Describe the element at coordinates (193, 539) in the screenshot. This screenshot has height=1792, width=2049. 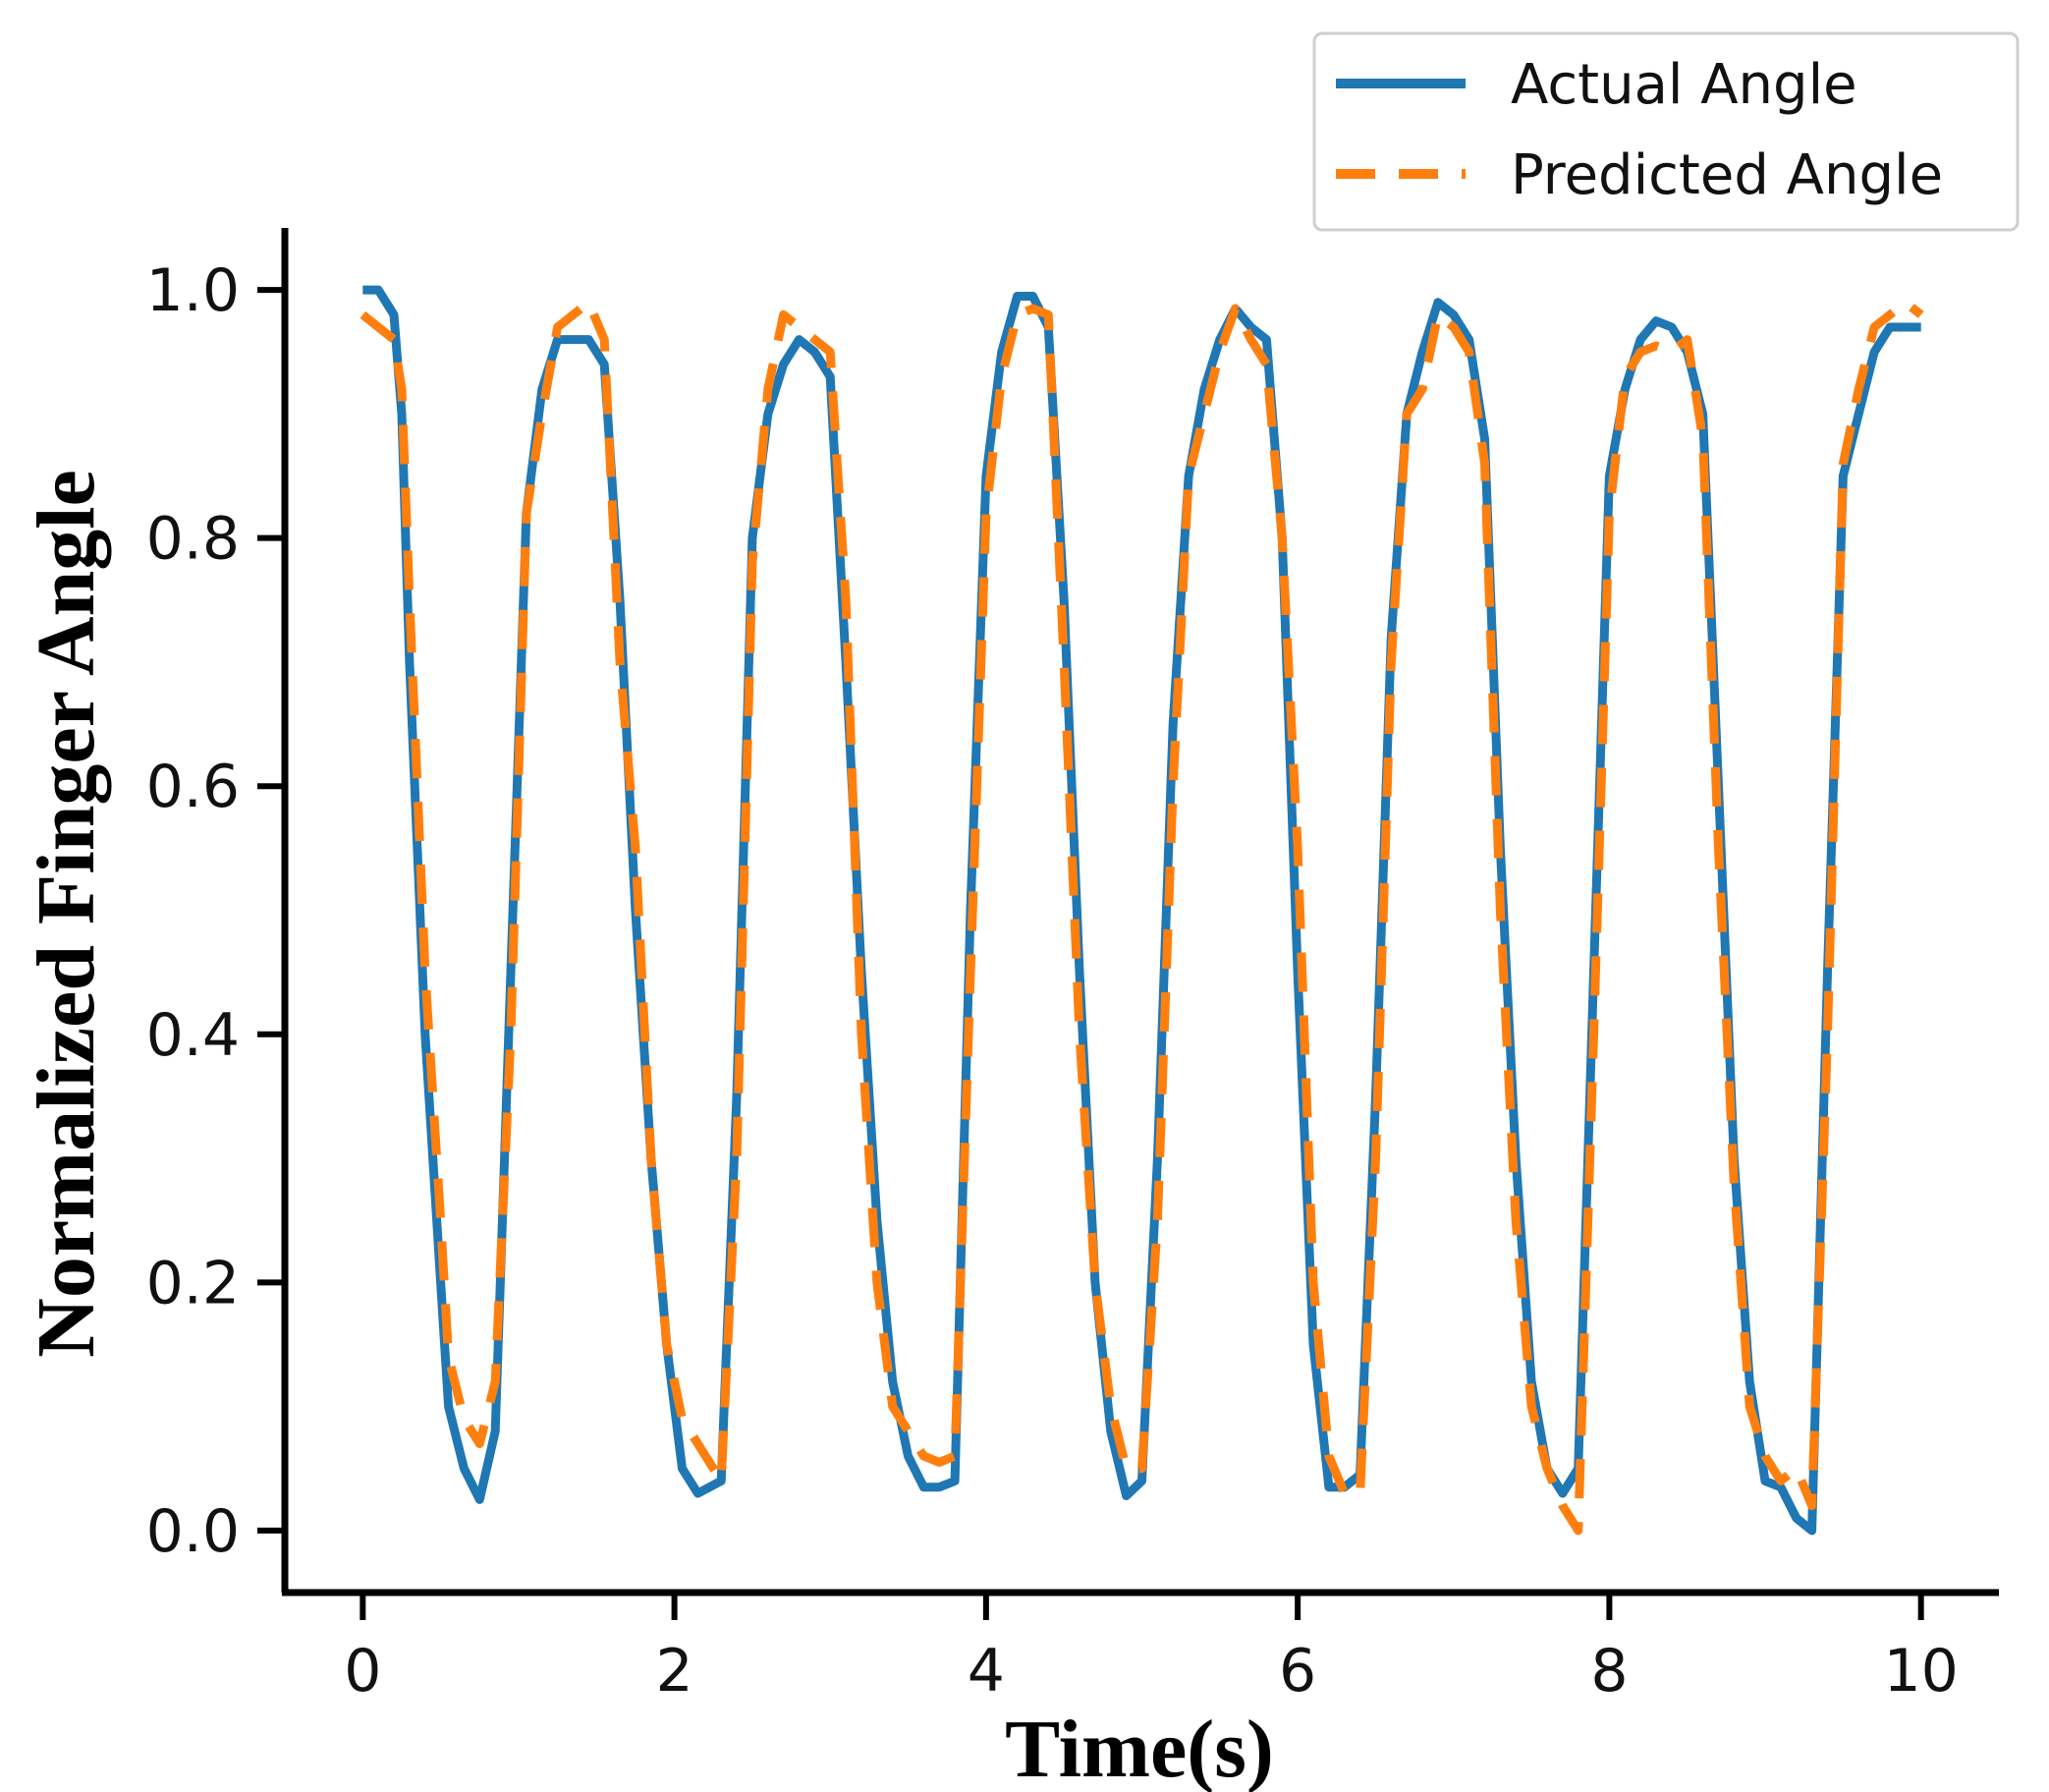
I see `y-tick-label: 0.8` at that location.